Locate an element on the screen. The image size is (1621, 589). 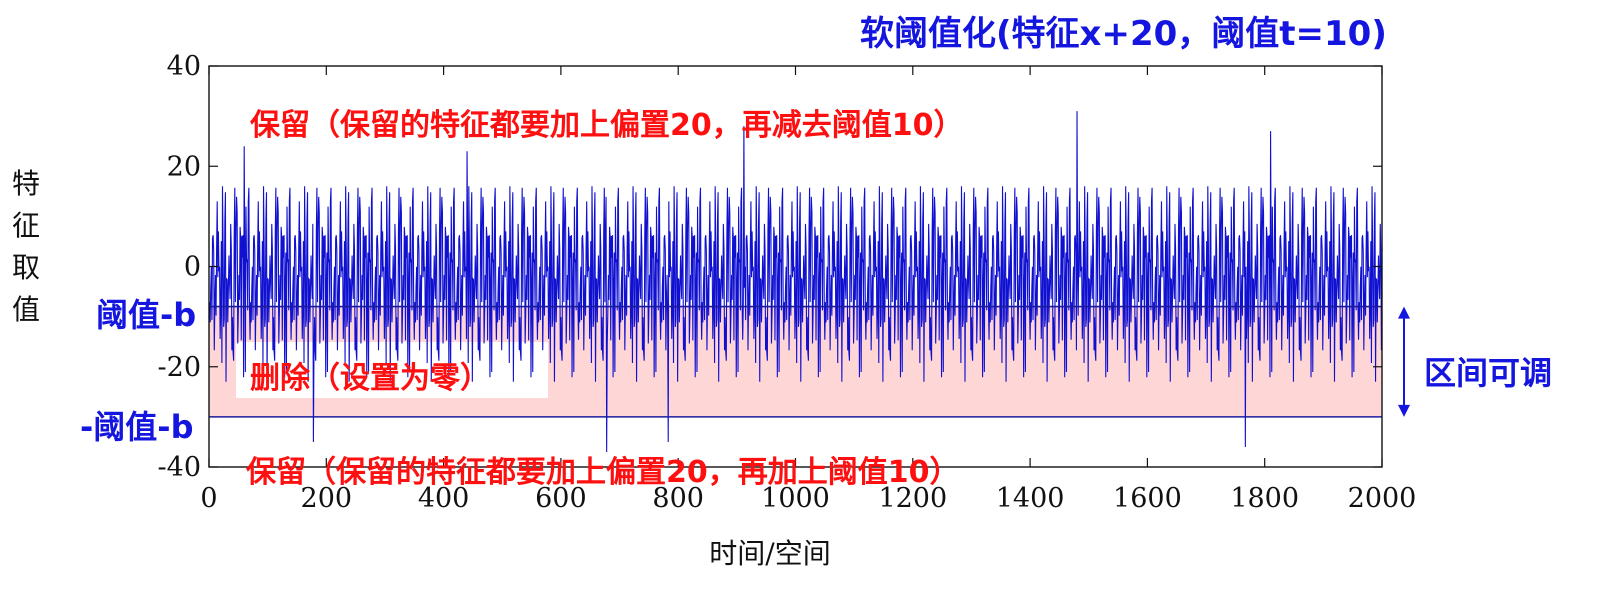
threshold-upper-label: 阈值-b is located at coordinates (146, 315).